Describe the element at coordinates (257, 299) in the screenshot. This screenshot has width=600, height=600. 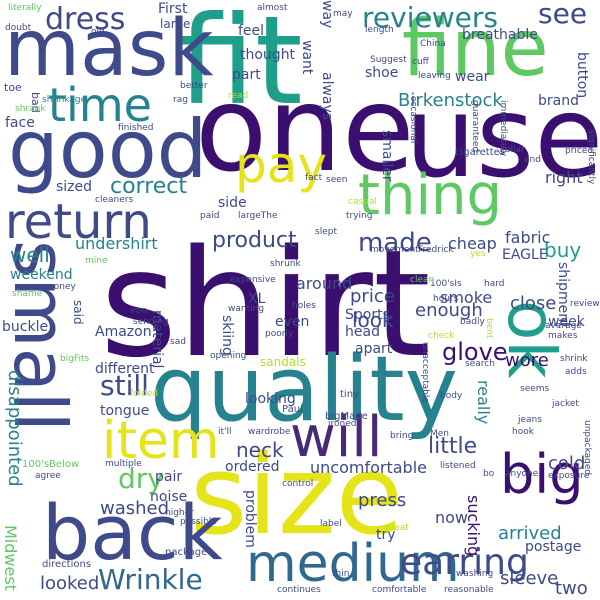
I see `word: XL` at that location.